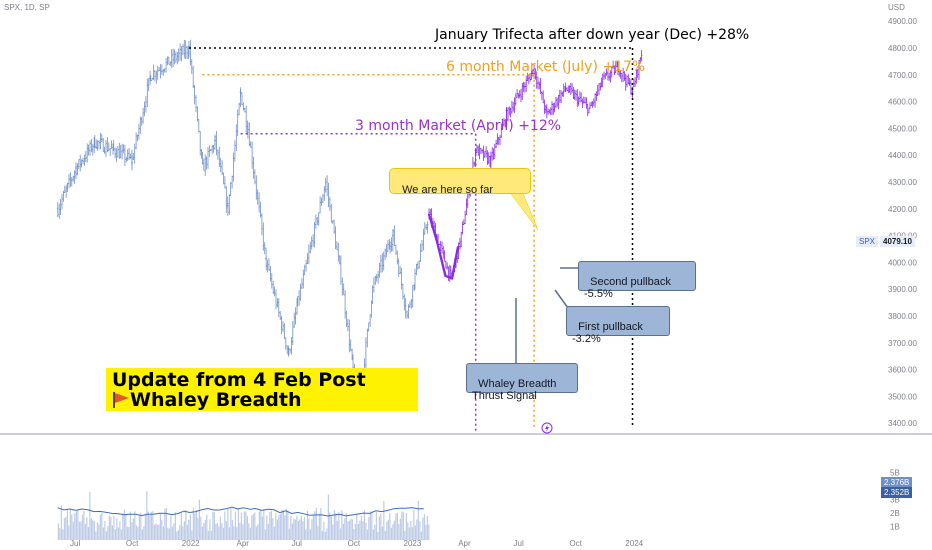 The image size is (932, 550). I want to click on symbol-price-tag: SPX, so click(867, 241).